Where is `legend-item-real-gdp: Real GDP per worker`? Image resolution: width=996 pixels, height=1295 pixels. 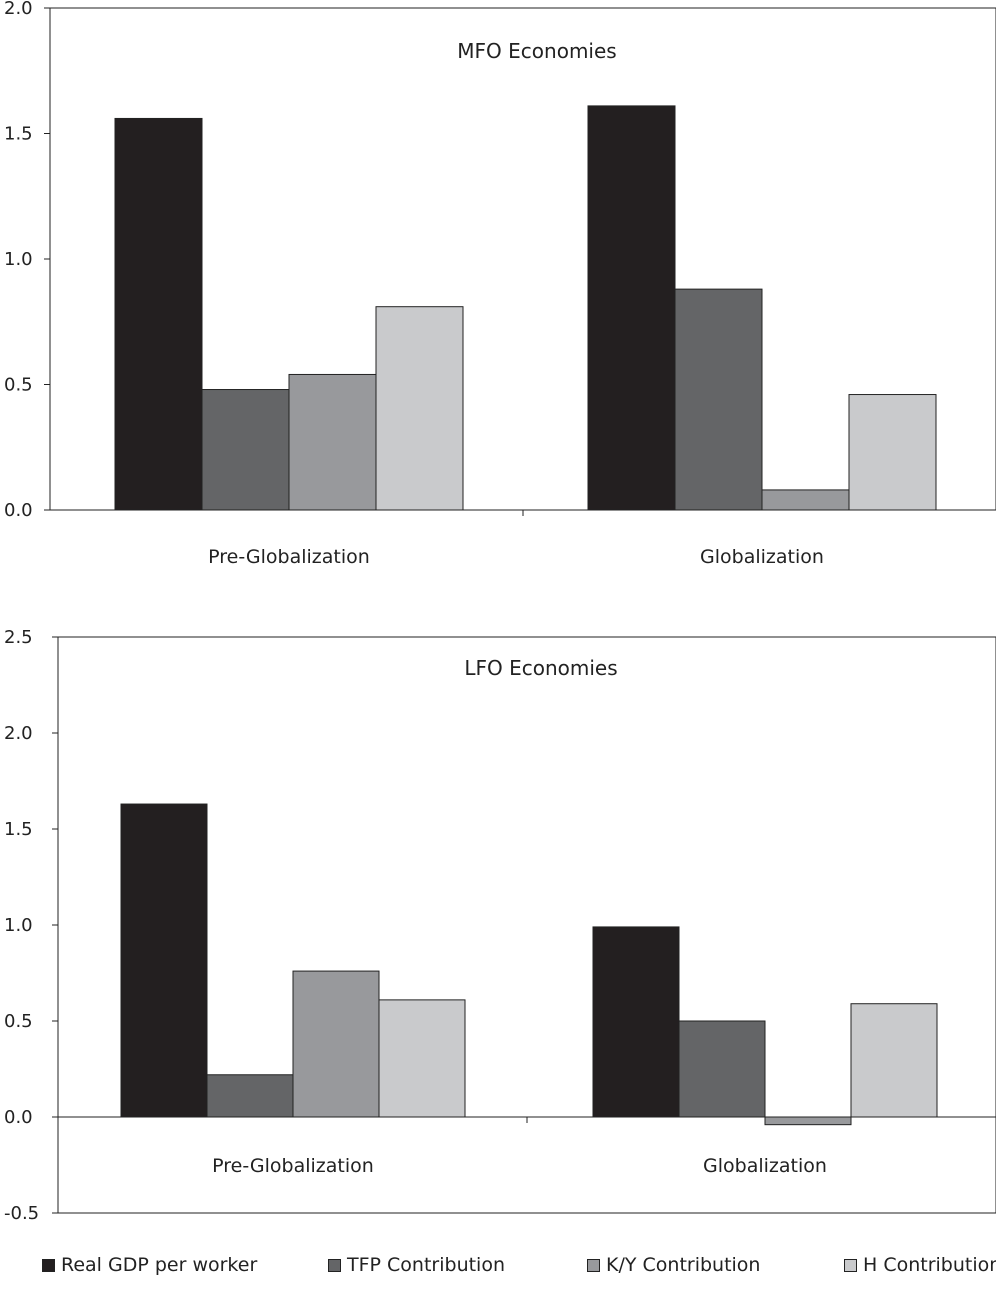 legend-item-real-gdp: Real GDP per worker is located at coordinates (149, 1265).